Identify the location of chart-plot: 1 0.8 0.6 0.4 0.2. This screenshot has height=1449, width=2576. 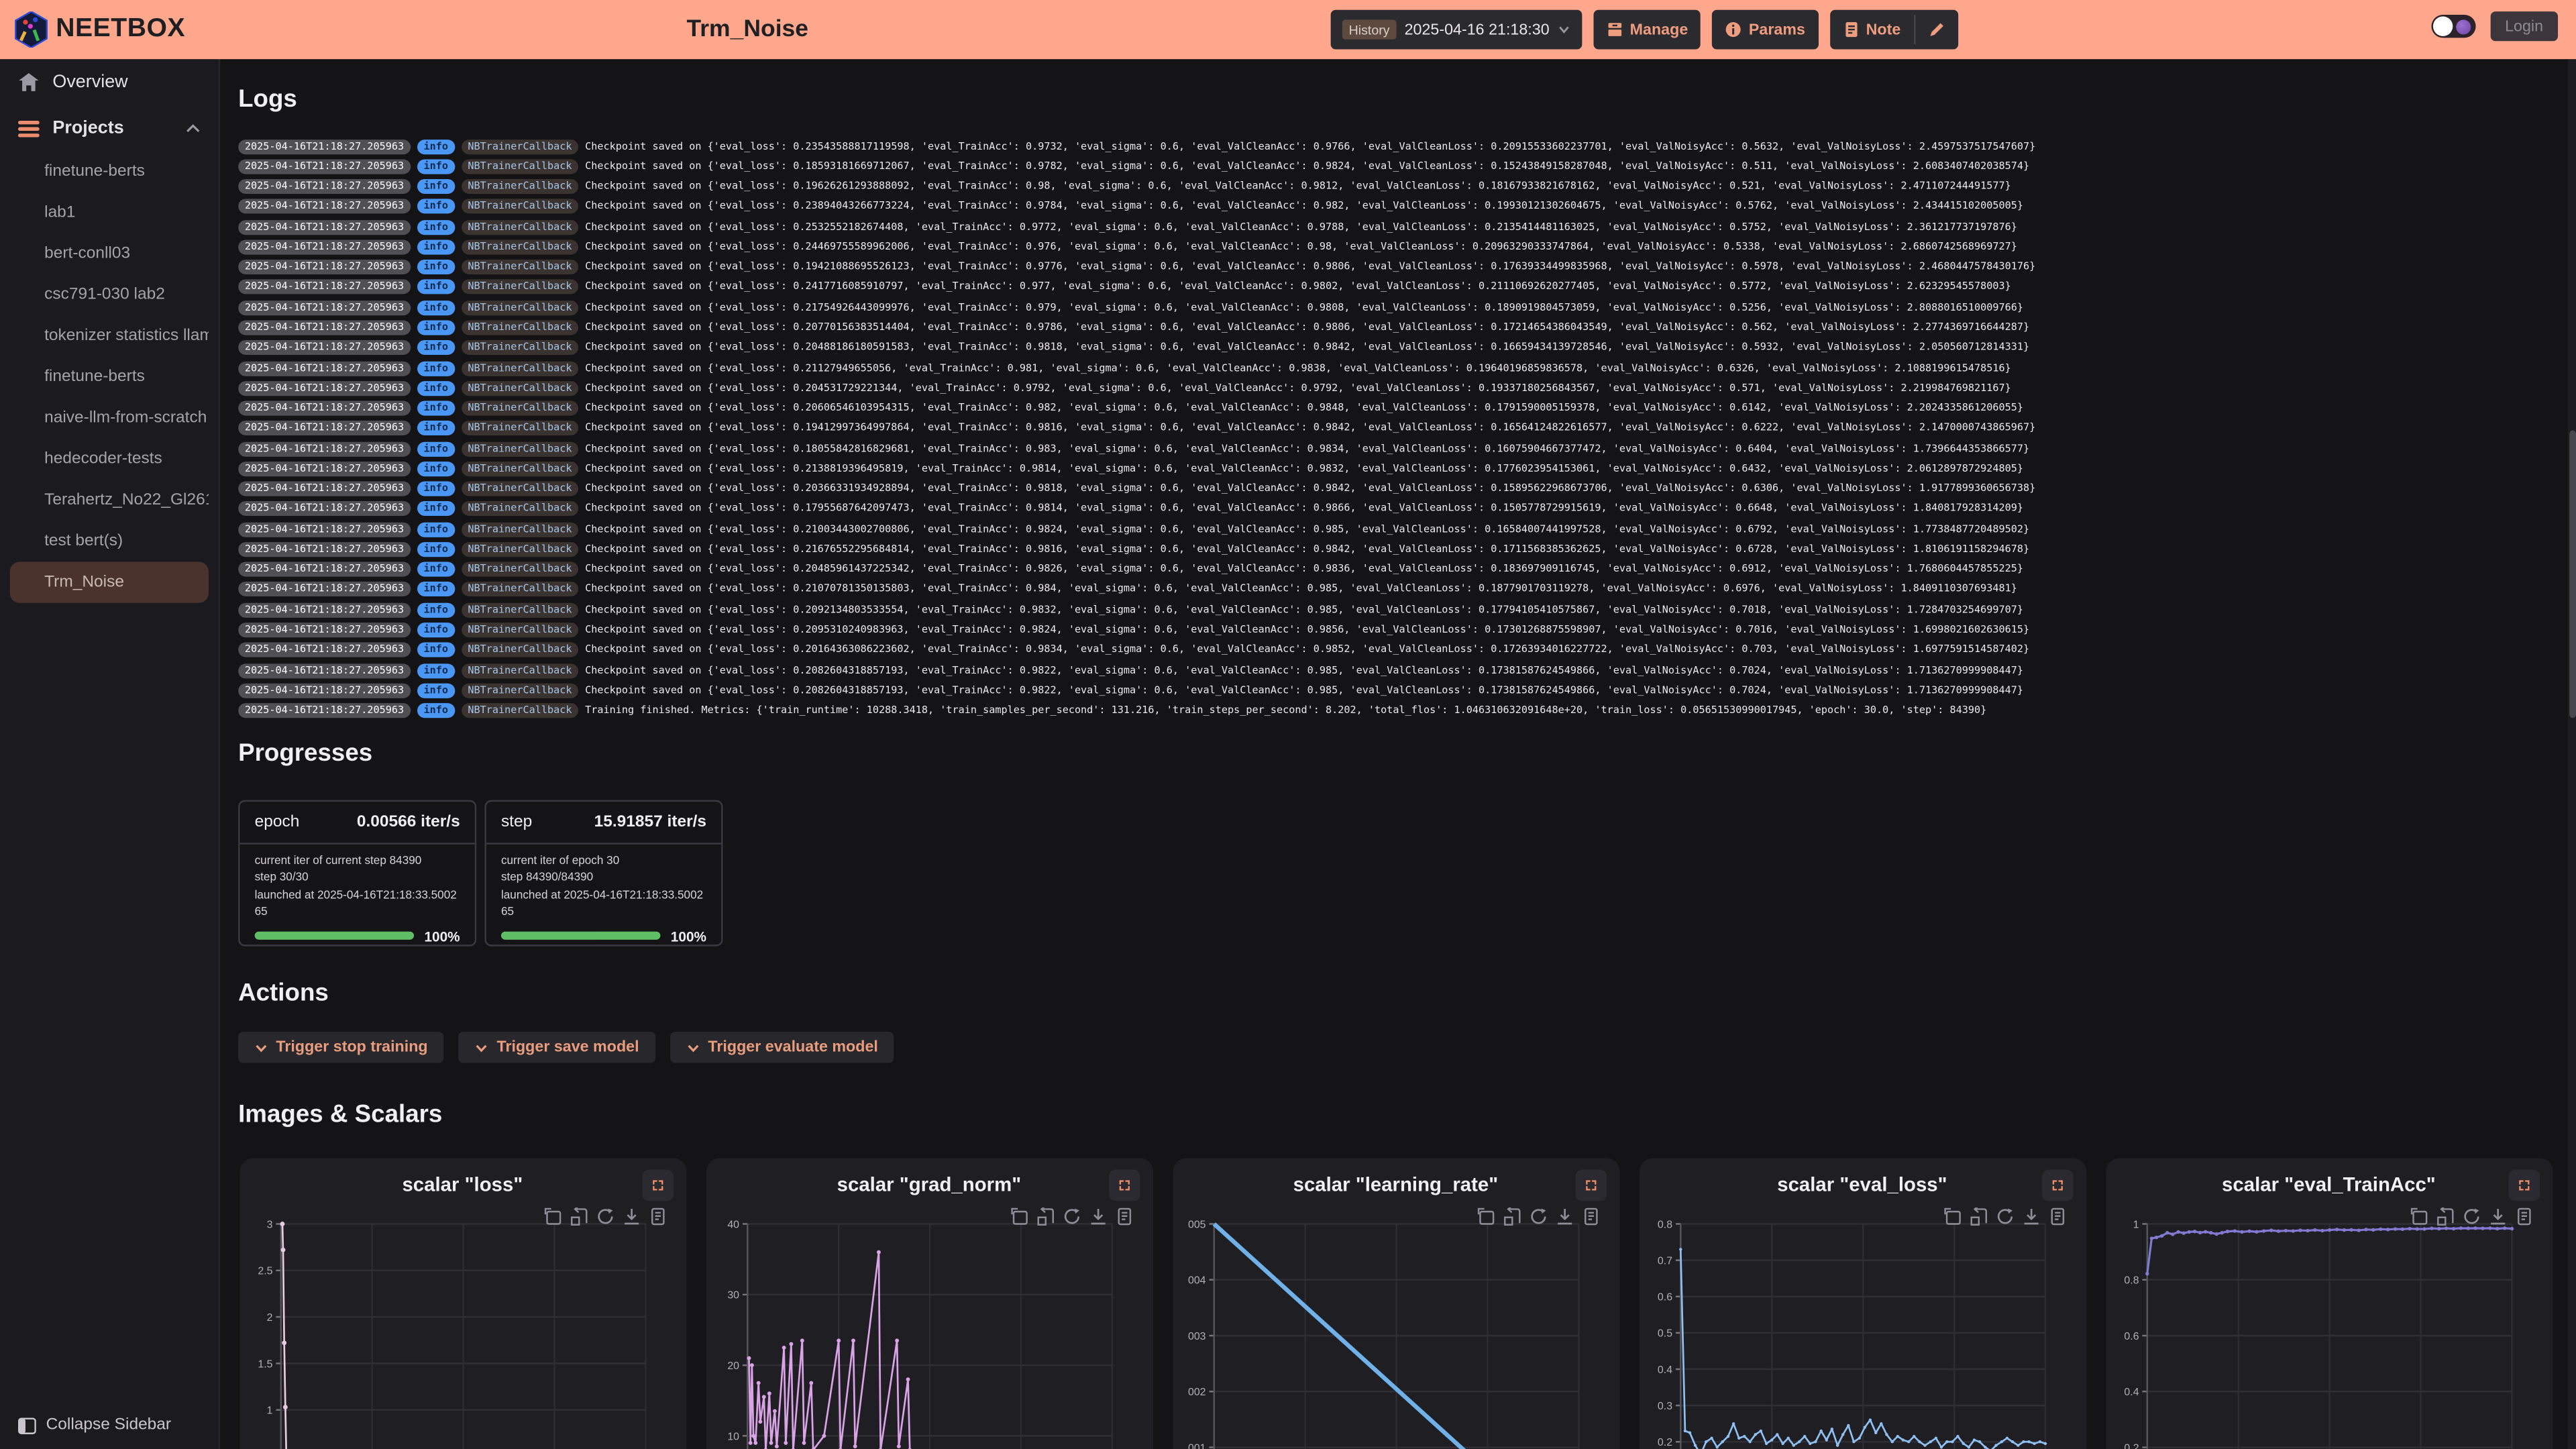
(2318, 1334).